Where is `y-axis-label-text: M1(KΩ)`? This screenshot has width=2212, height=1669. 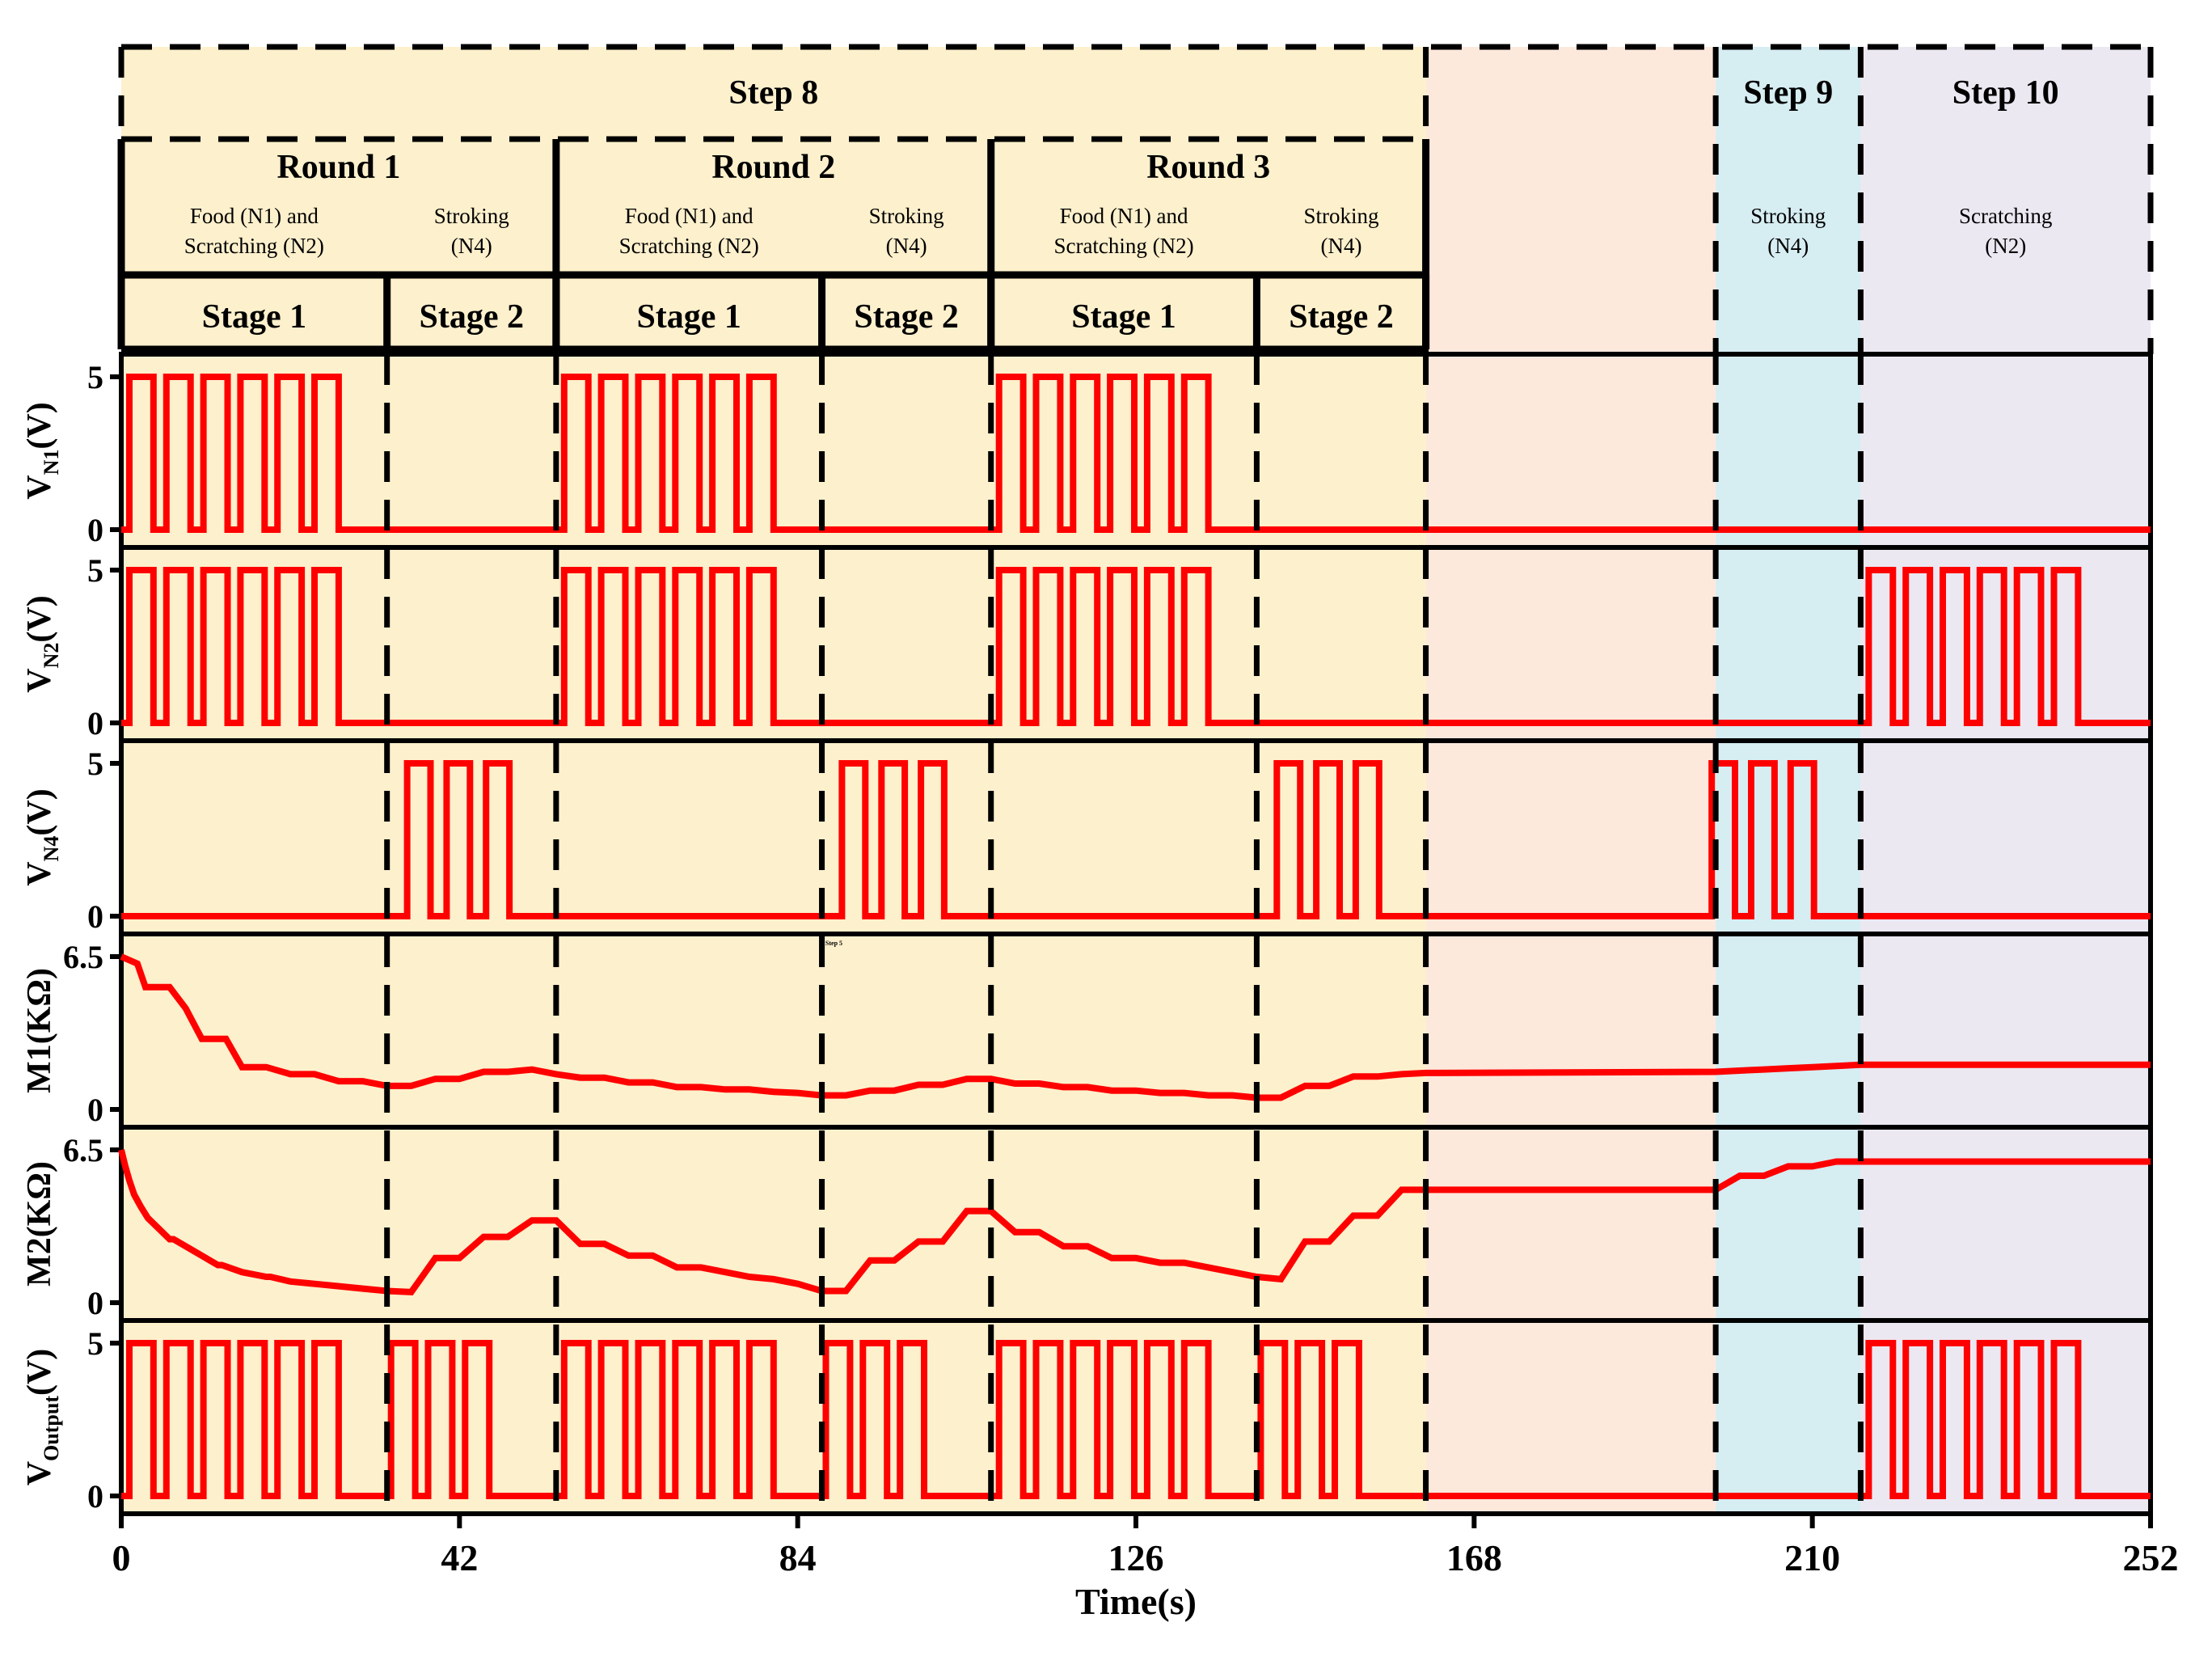
y-axis-label-text: M1(KΩ) is located at coordinates (39, 1030).